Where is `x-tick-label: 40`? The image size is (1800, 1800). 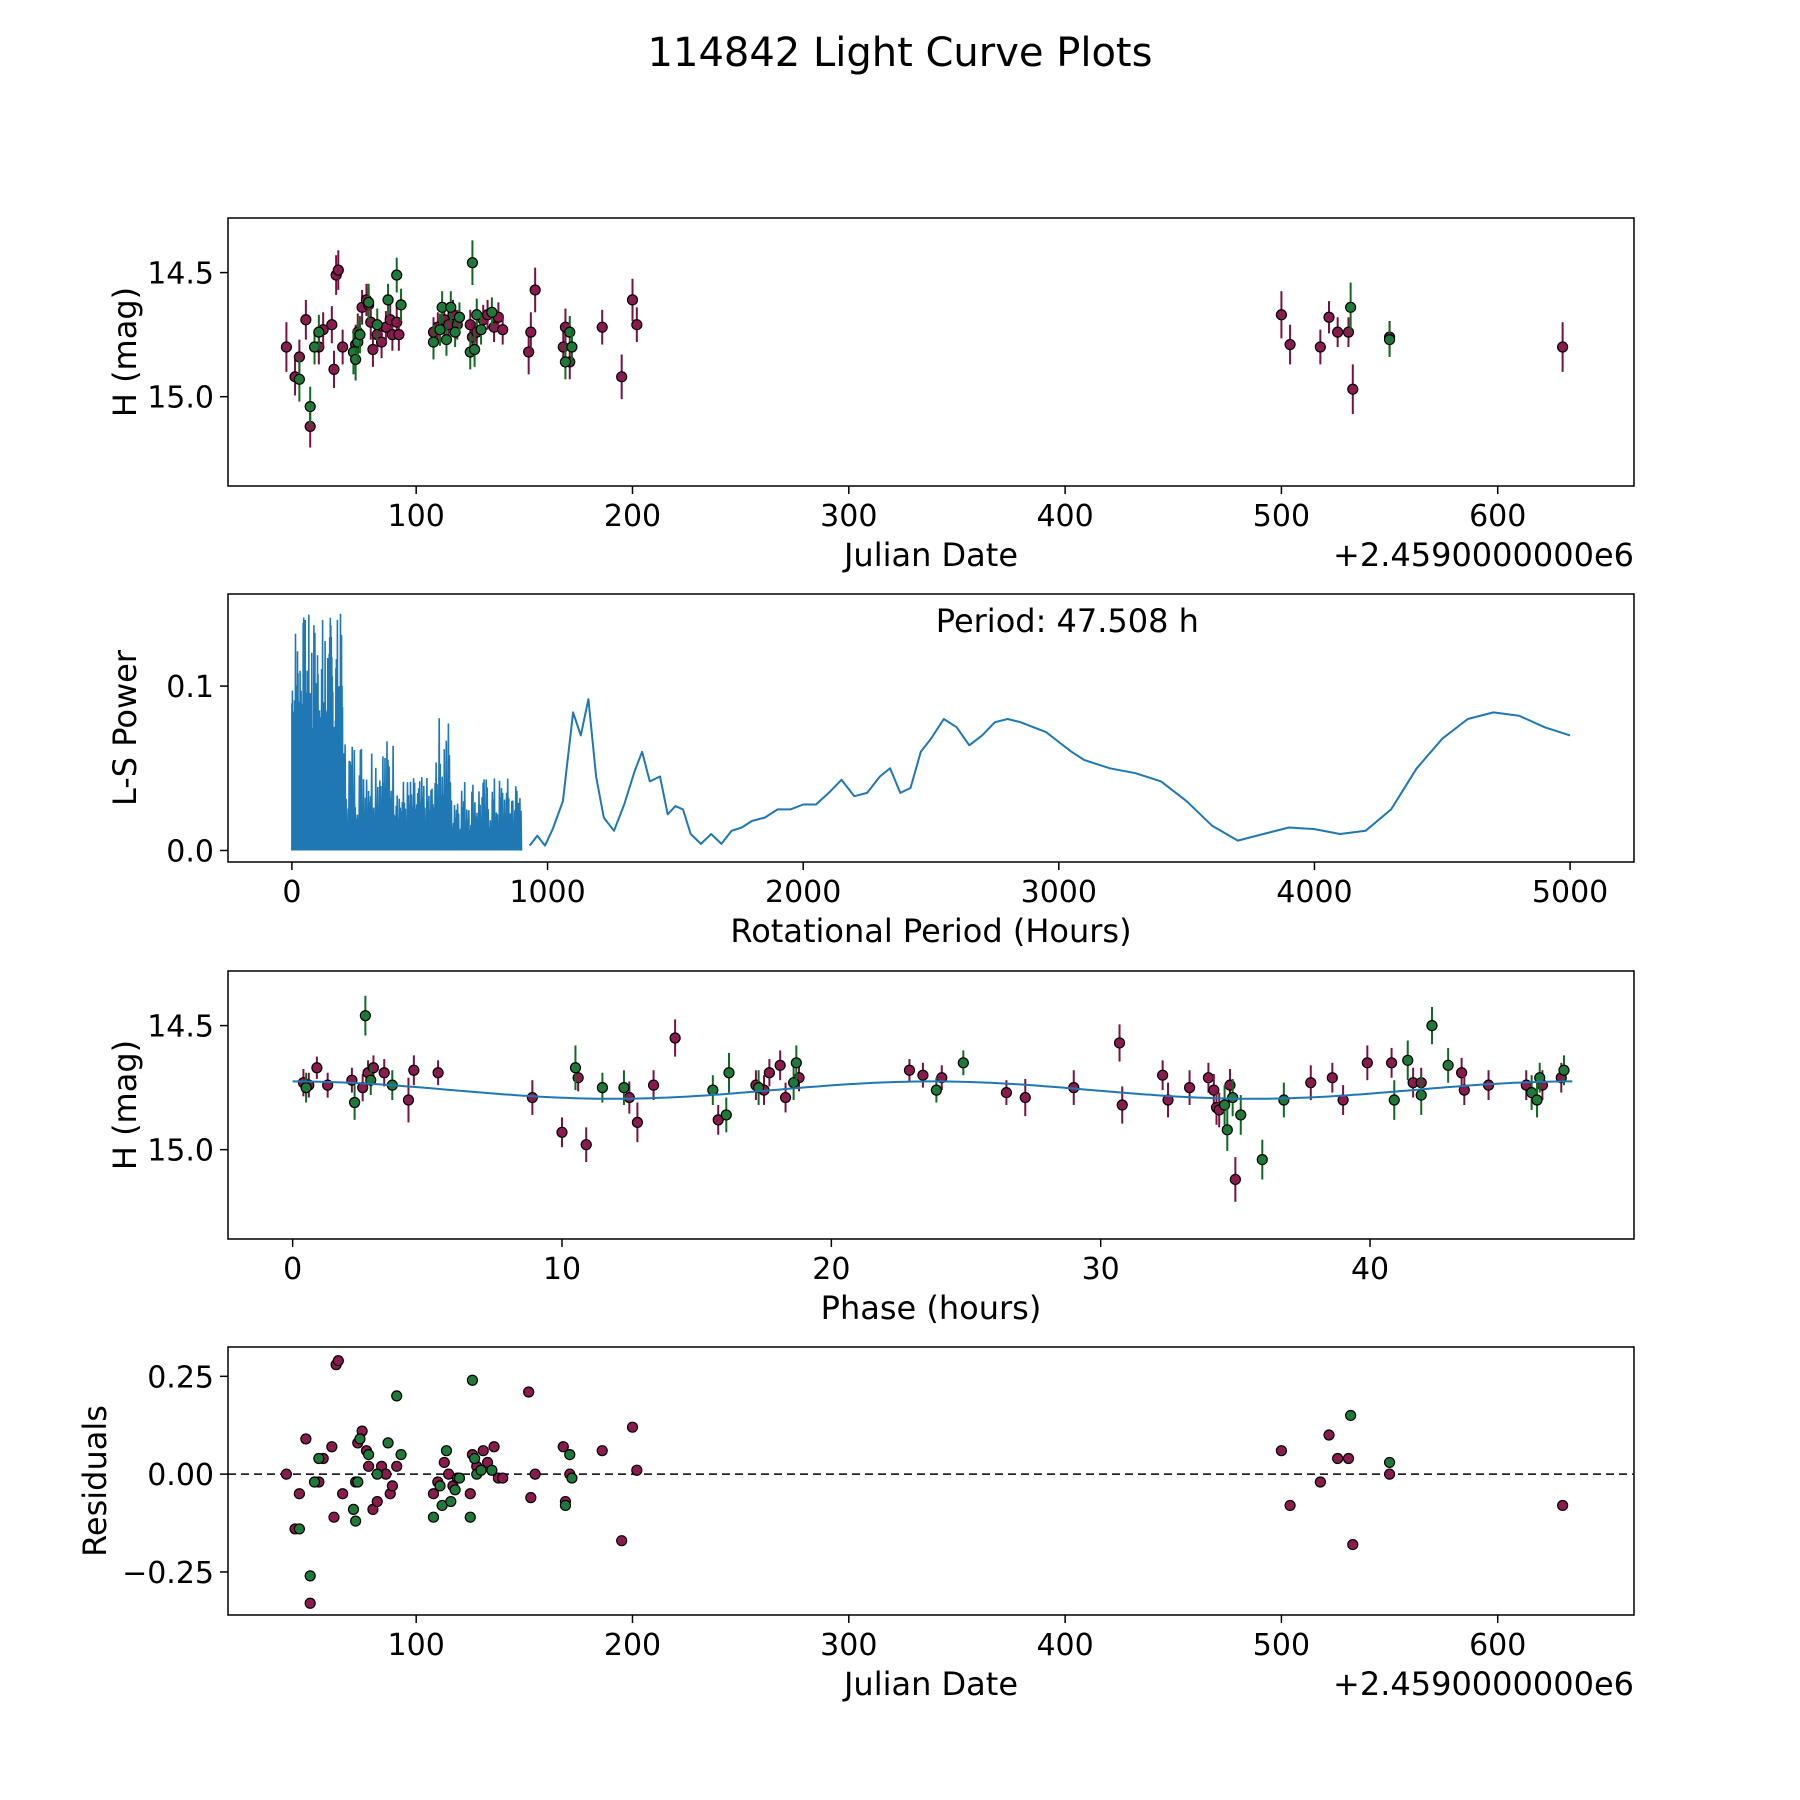
x-tick-label: 40 is located at coordinates (1370, 1269).